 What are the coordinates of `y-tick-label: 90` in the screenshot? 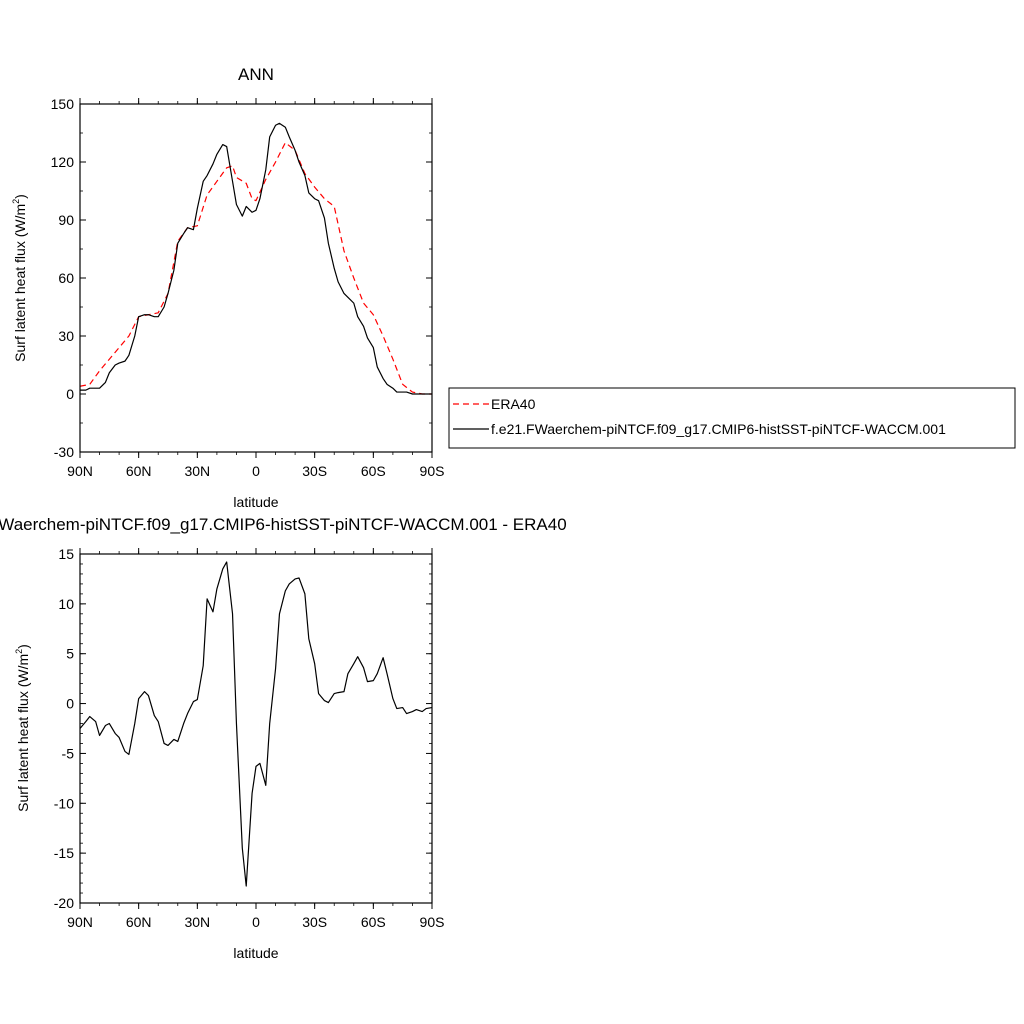 It's located at (66, 220).